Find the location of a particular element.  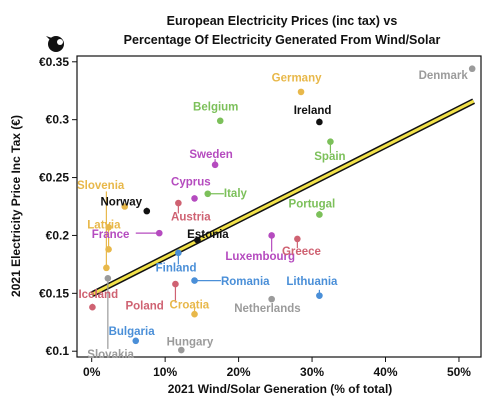

y-axis: €0.1 €0.15 €0.2 €0.25 €0.3 €0.35 is located at coordinates (58, 206).